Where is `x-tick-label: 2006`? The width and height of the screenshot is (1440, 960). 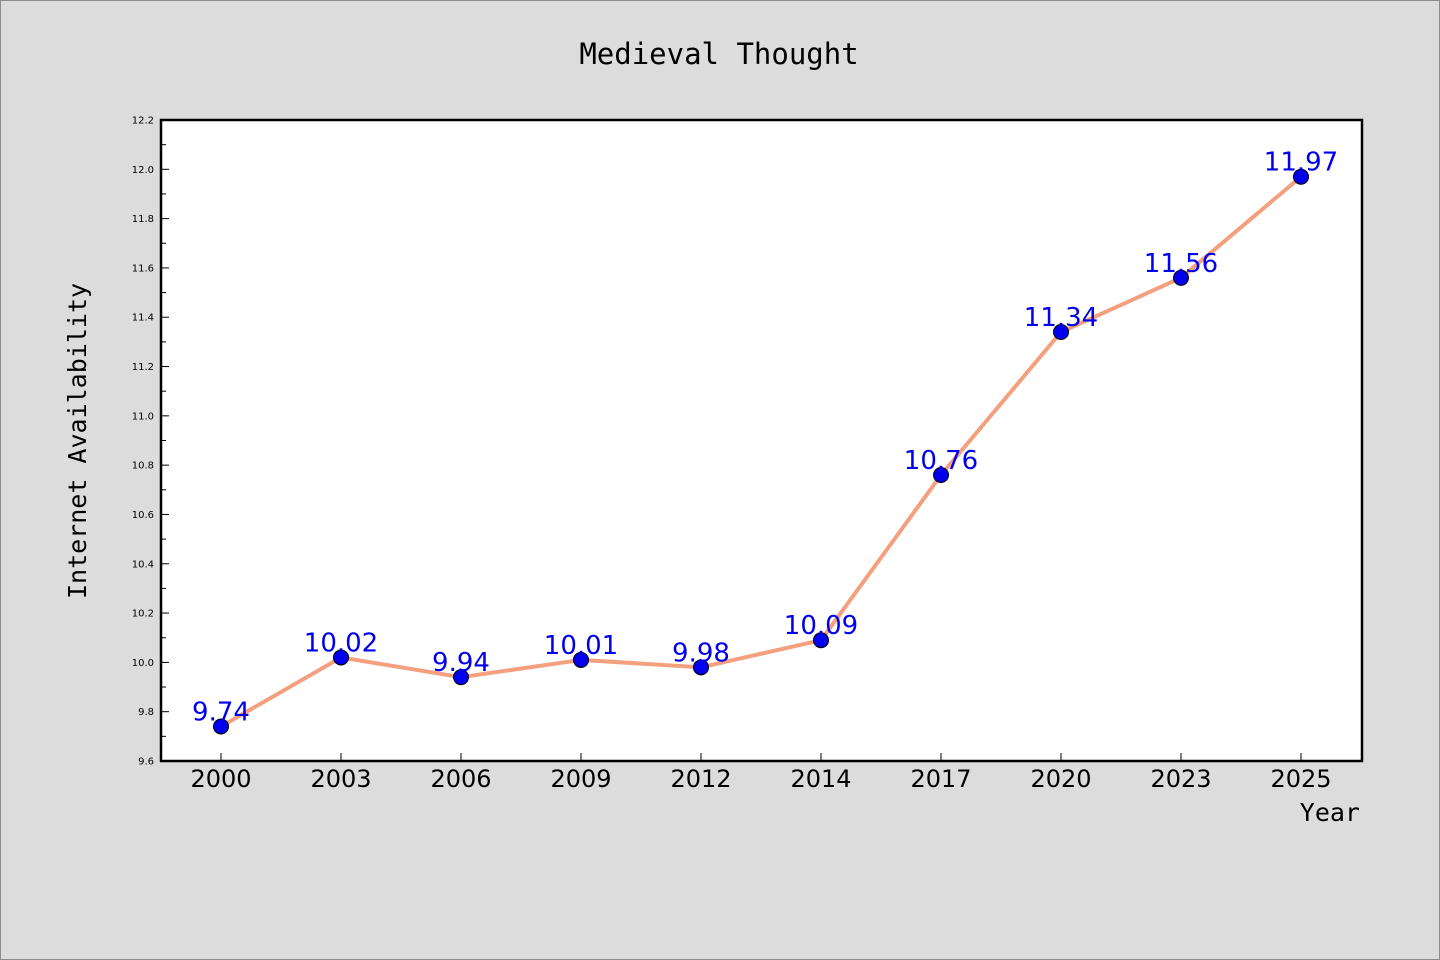 x-tick-label: 2006 is located at coordinates (460, 779).